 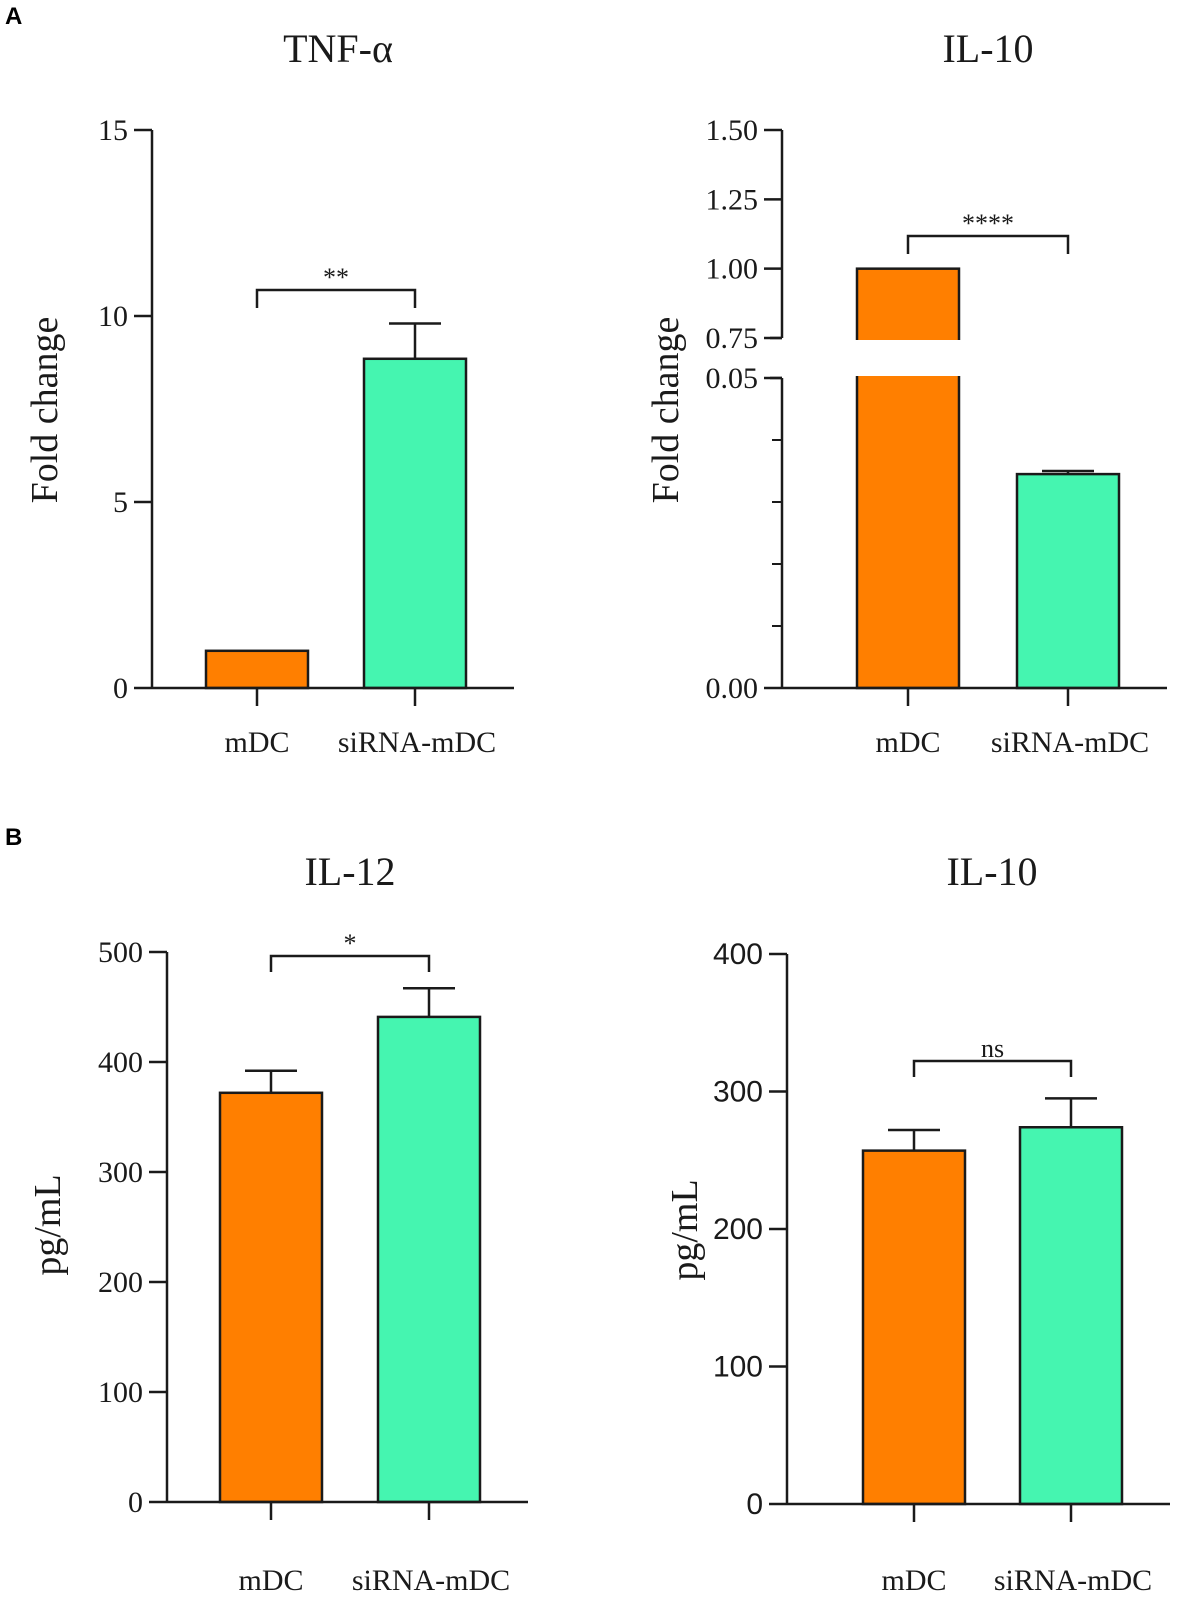 What do you see at coordinates (732, 688) in the screenshot?
I see `y-tick-label: 0.00` at bounding box center [732, 688].